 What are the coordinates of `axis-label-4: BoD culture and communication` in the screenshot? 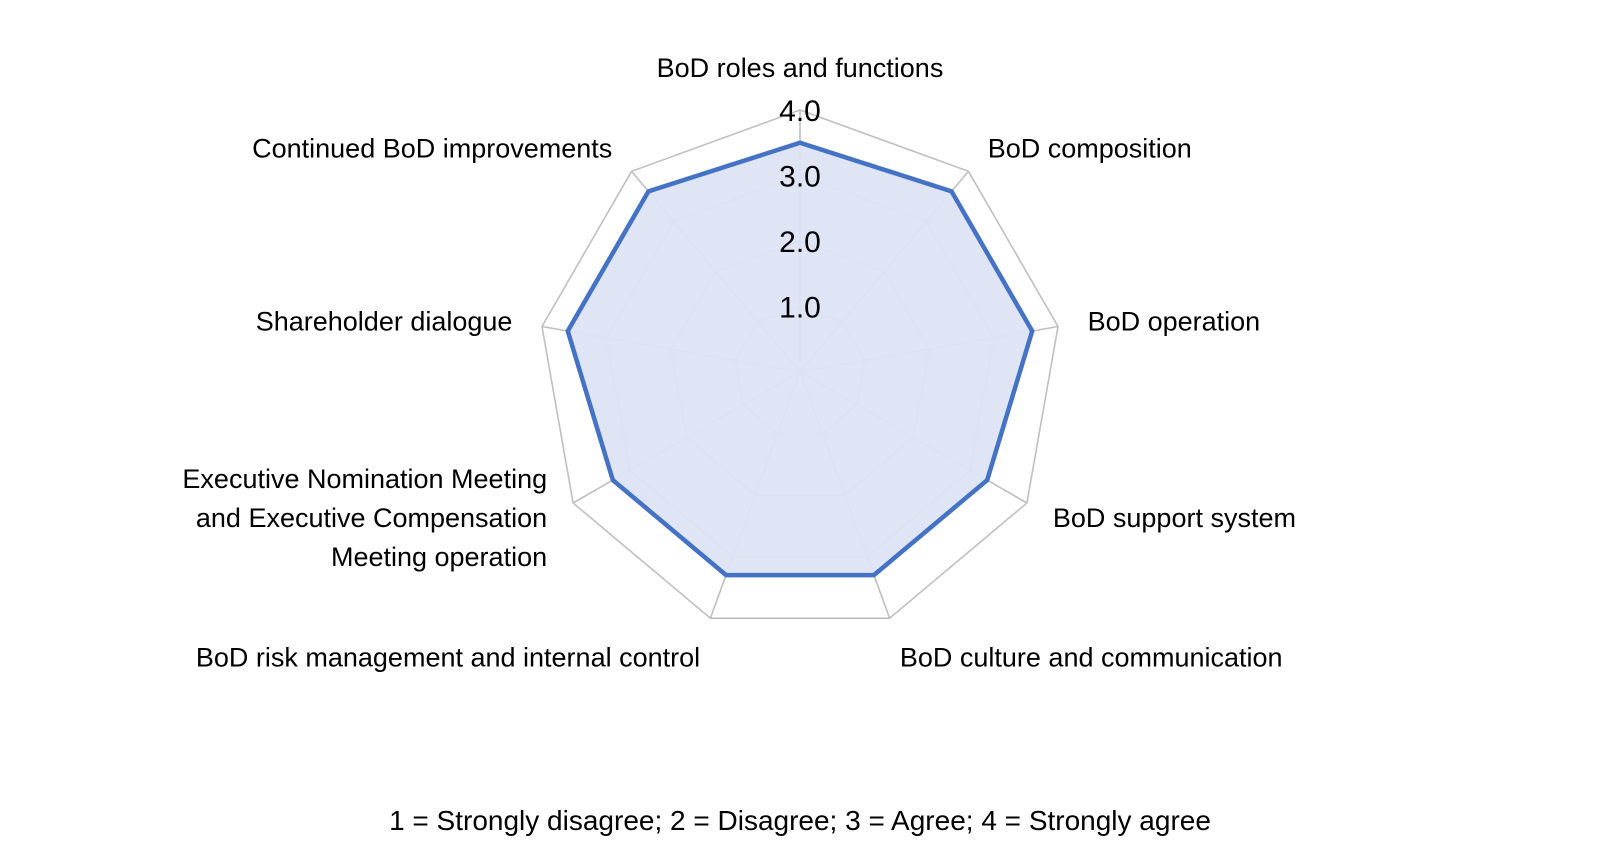 It's located at (1091, 657).